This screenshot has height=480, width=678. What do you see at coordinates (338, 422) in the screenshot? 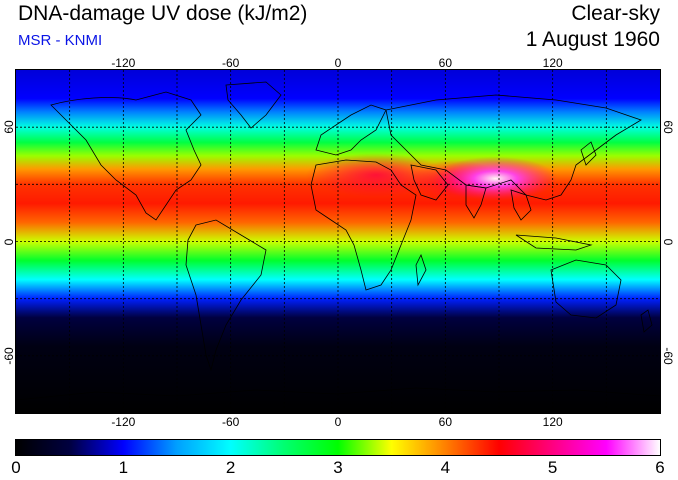
I see `lon-tick-label-bottom: 0` at bounding box center [338, 422].